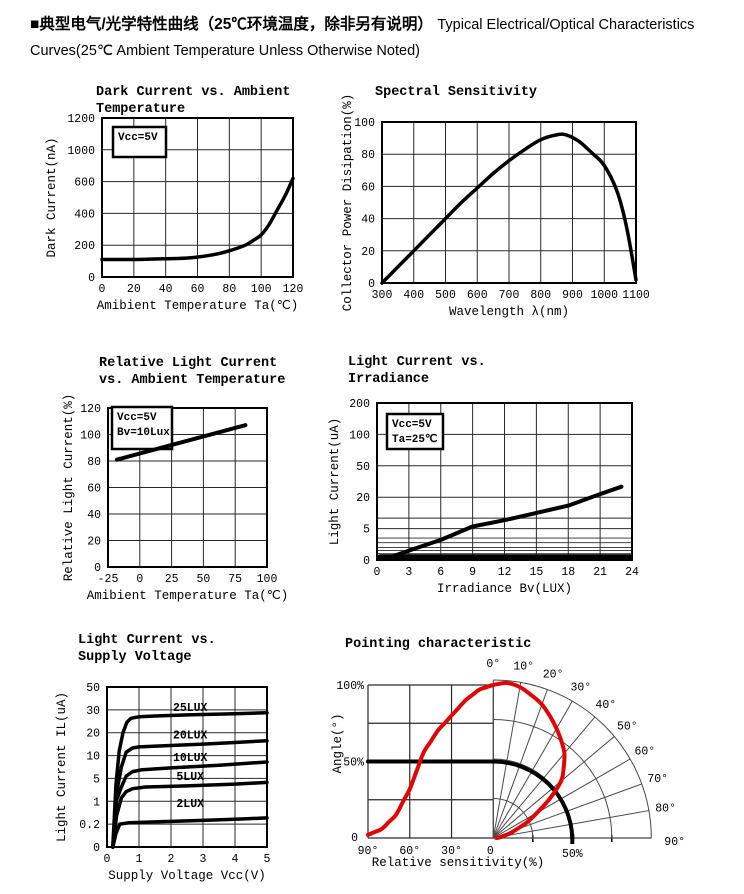 The image size is (744, 894). What do you see at coordinates (96, 802) in the screenshot?
I see `y-tick-label: 1` at bounding box center [96, 802].